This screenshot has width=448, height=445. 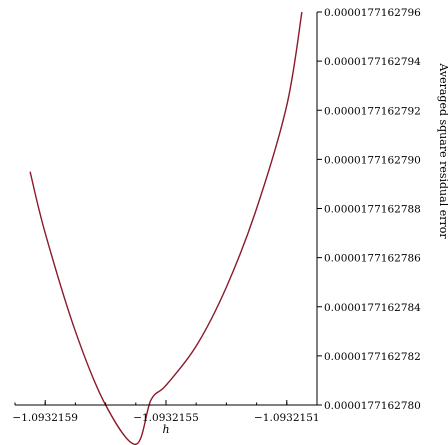 I want to click on y-tick-label: 0.0000177162786, so click(x=372, y=259).